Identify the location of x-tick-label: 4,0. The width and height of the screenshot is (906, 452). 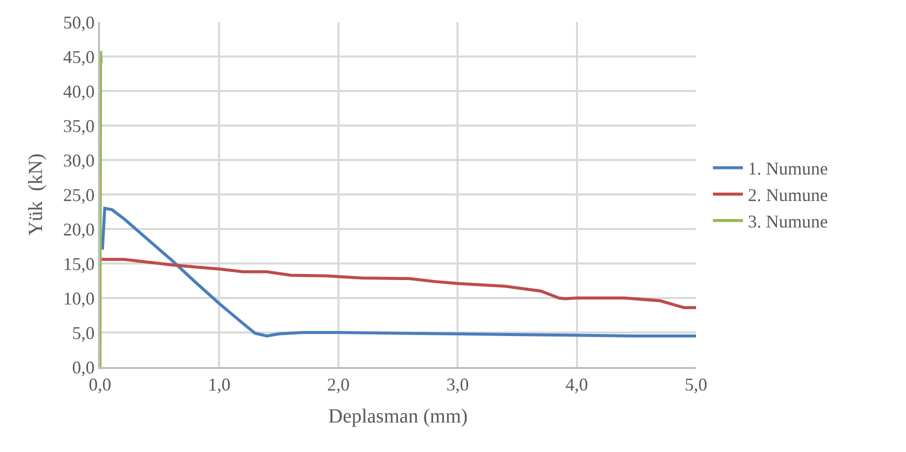
(577, 384).